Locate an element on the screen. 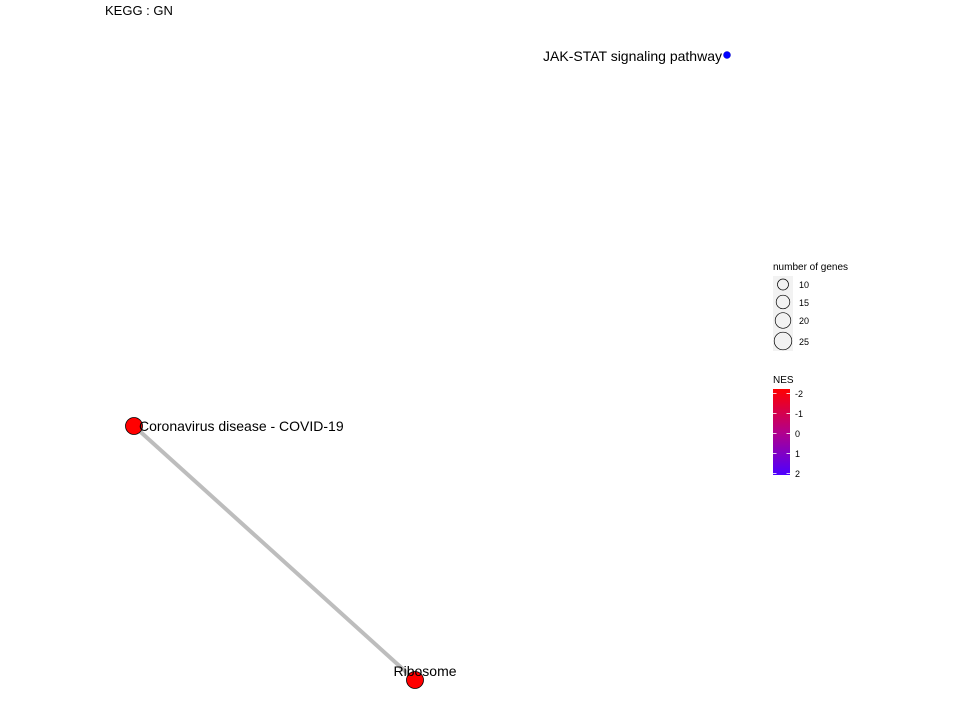 The height and width of the screenshot is (720, 960). nes-legend: NES -2 -1 0 1 2 is located at coordinates (788, 427).